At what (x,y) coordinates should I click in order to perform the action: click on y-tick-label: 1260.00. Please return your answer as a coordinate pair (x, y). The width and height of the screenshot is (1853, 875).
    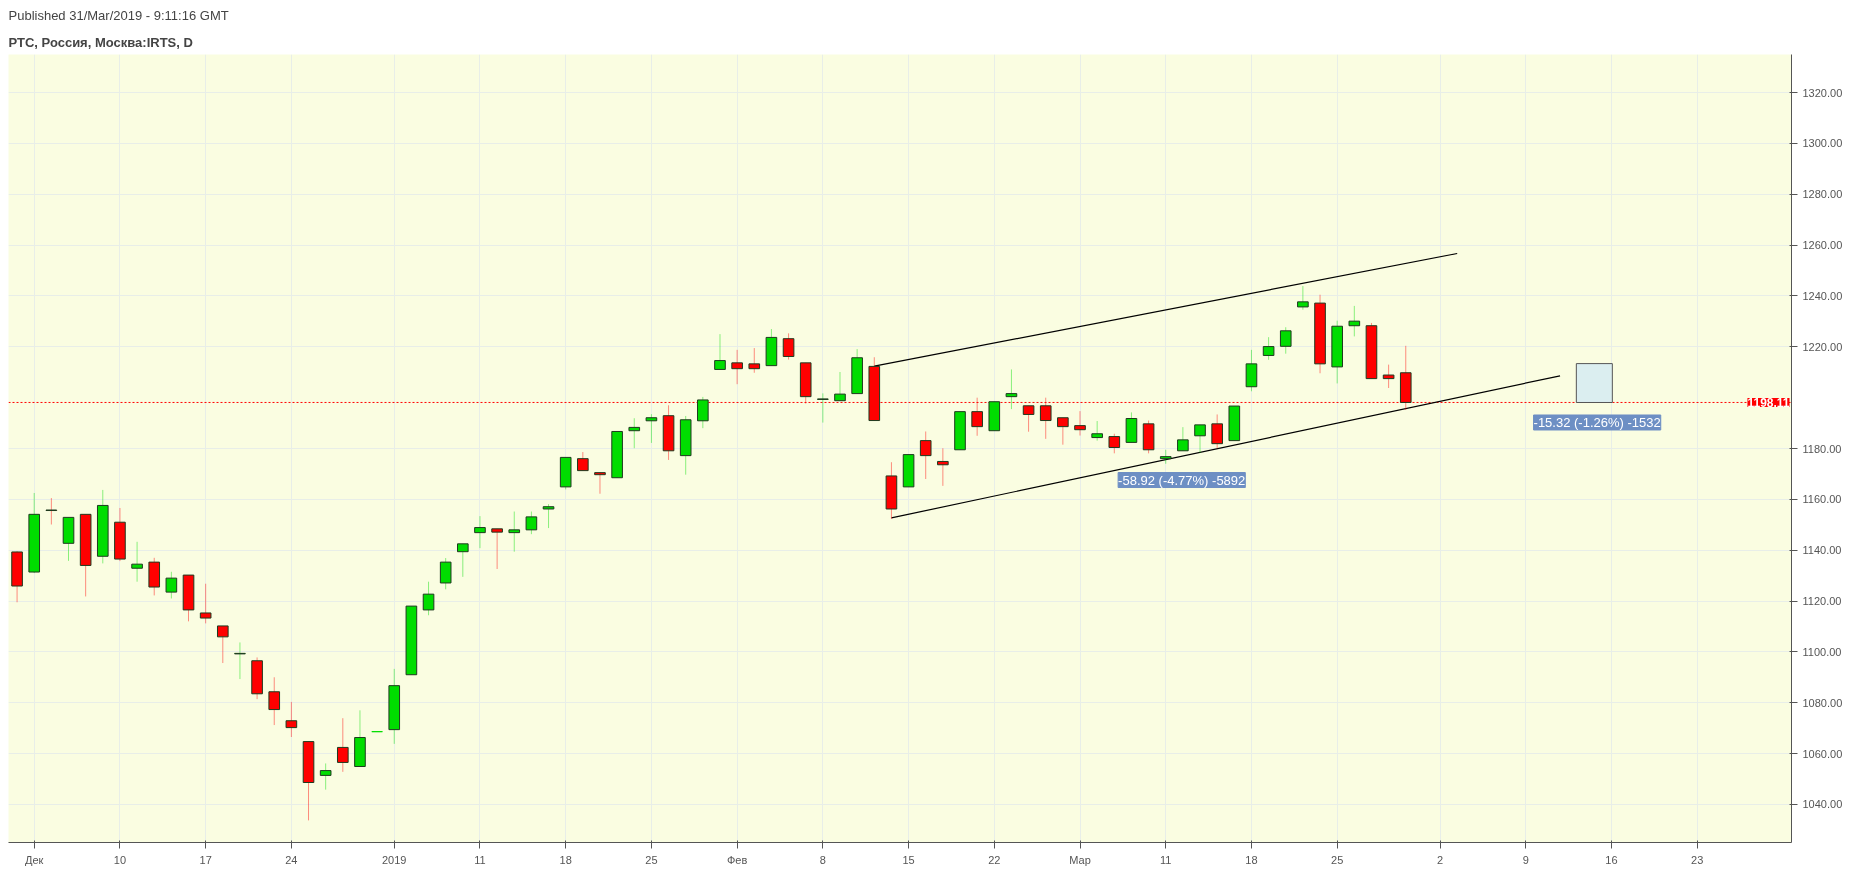
    Looking at the image, I should click on (1822, 245).